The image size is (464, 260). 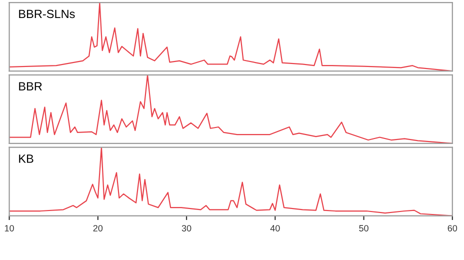 What do you see at coordinates (98, 228) in the screenshot?
I see `x-tick-label: 20` at bounding box center [98, 228].